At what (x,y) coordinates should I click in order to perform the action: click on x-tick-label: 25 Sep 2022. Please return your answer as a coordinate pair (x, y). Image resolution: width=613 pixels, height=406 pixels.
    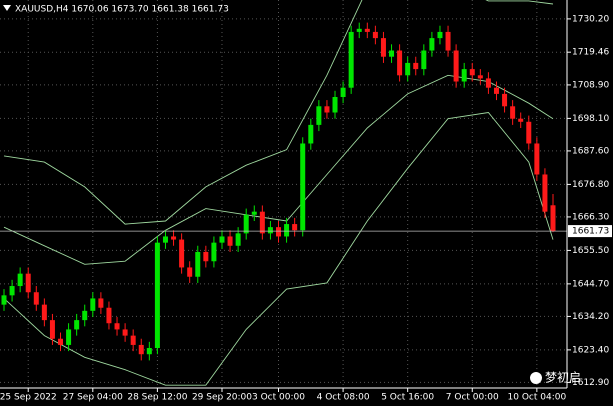
    Looking at the image, I should click on (28, 398).